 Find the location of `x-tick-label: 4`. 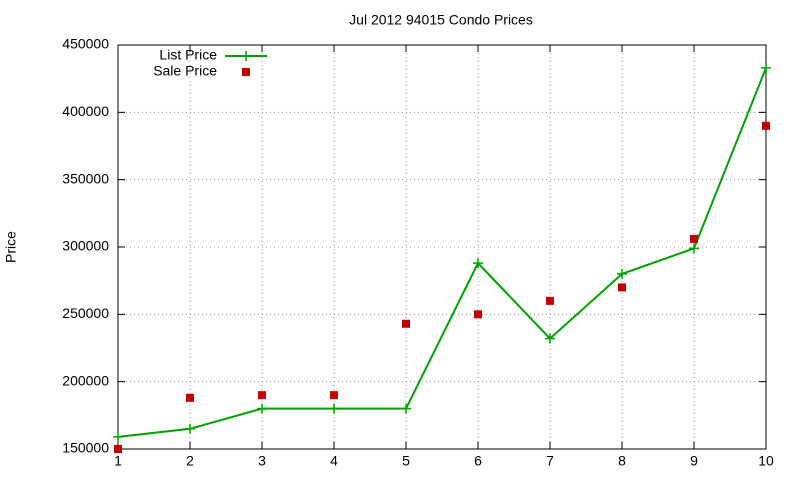

x-tick-label: 4 is located at coordinates (334, 461).